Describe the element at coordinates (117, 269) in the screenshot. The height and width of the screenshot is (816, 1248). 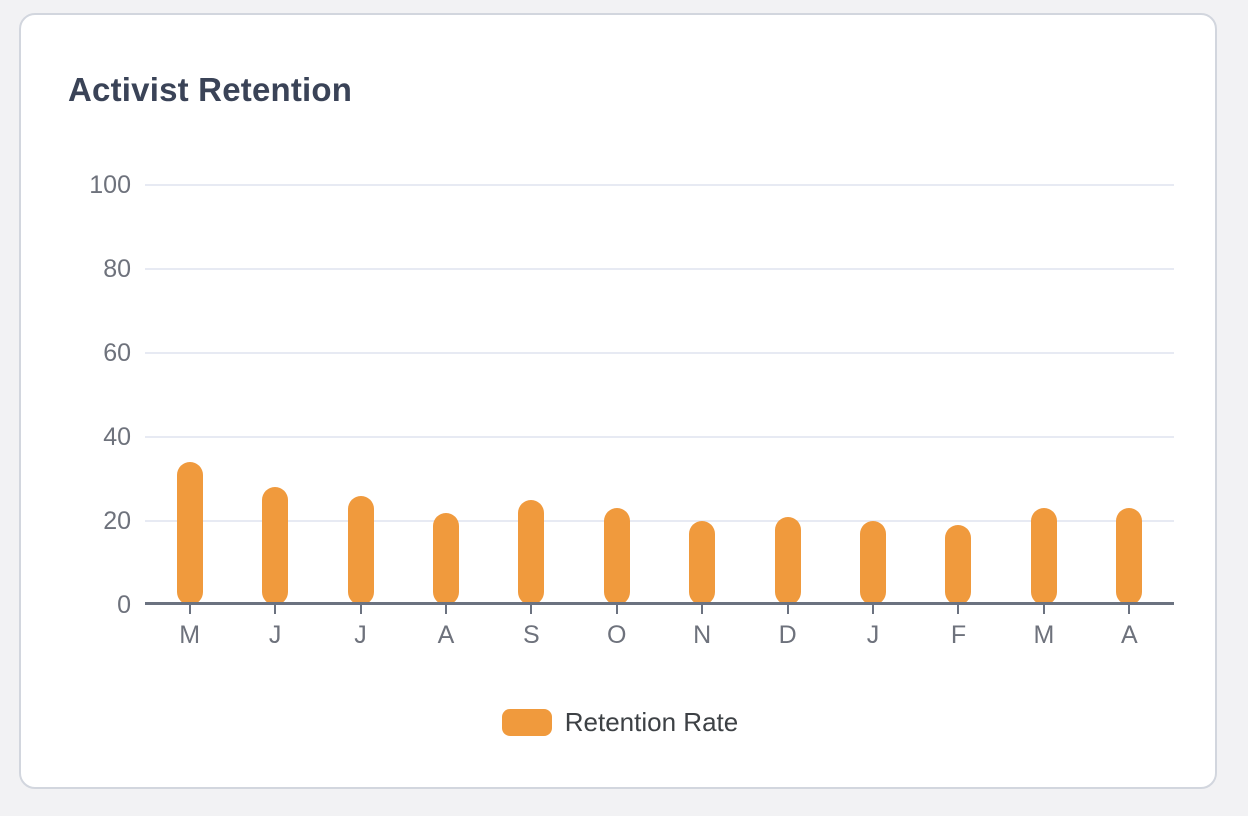
I see `y-axis-label-80: 80` at that location.